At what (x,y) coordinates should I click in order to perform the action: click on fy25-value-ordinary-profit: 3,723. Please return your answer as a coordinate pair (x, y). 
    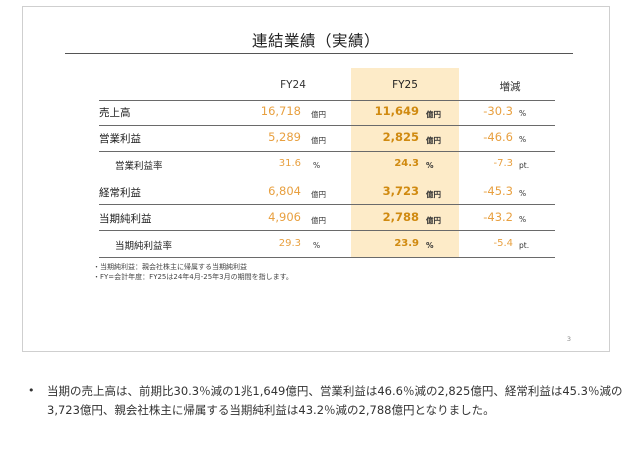
    Looking at the image, I should click on (400, 191).